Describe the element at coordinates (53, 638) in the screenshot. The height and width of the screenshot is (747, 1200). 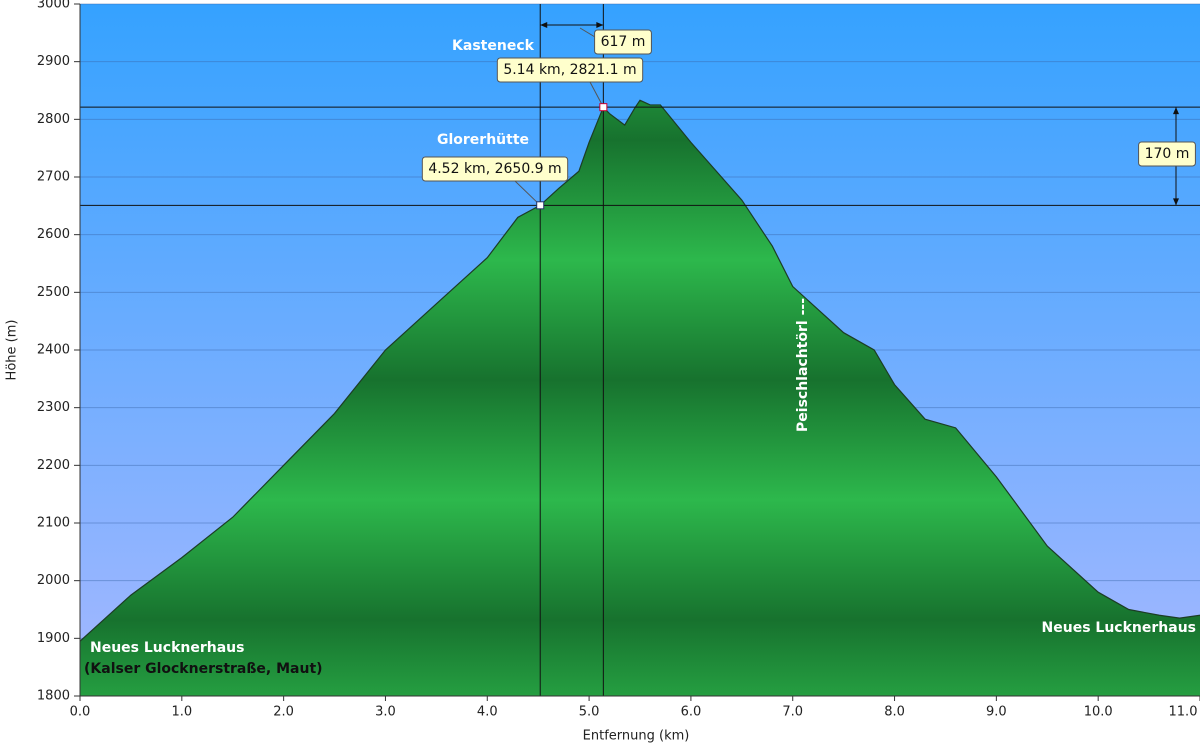
I see `y-tick-label: 1900` at that location.